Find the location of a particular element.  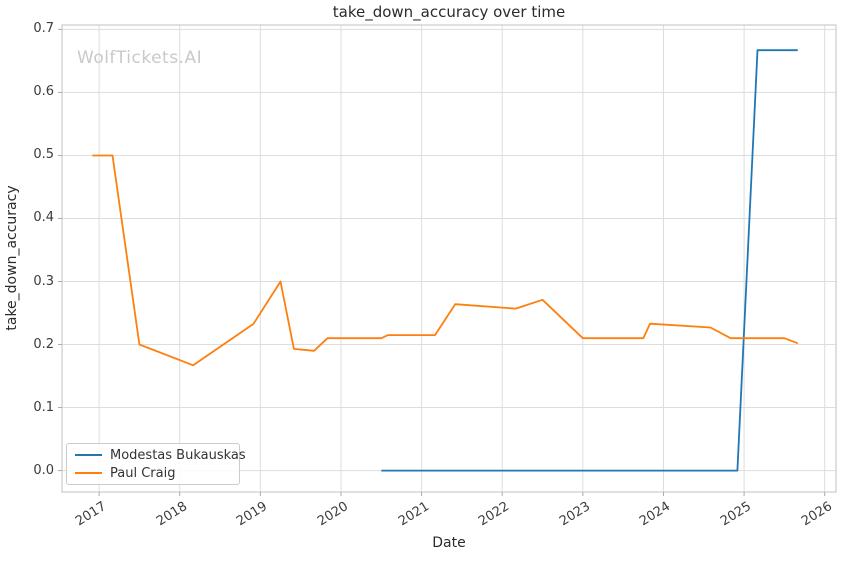

y-tick-label: 0.3 is located at coordinates (43, 281).